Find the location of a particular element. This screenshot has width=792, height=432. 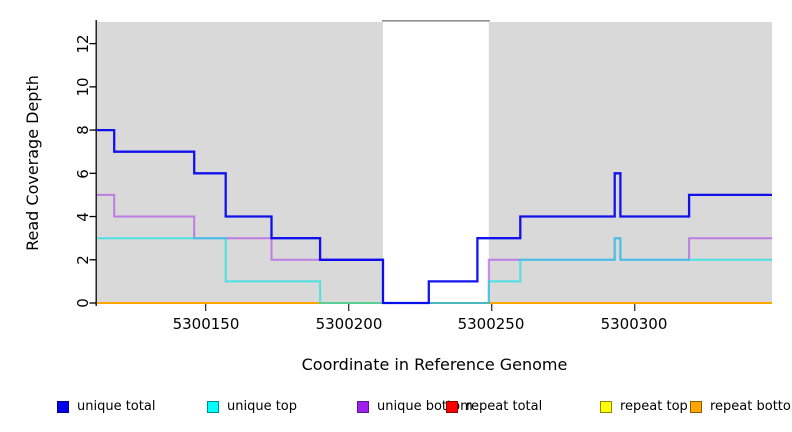

repeat-top-swatch-icon is located at coordinates (606, 406).